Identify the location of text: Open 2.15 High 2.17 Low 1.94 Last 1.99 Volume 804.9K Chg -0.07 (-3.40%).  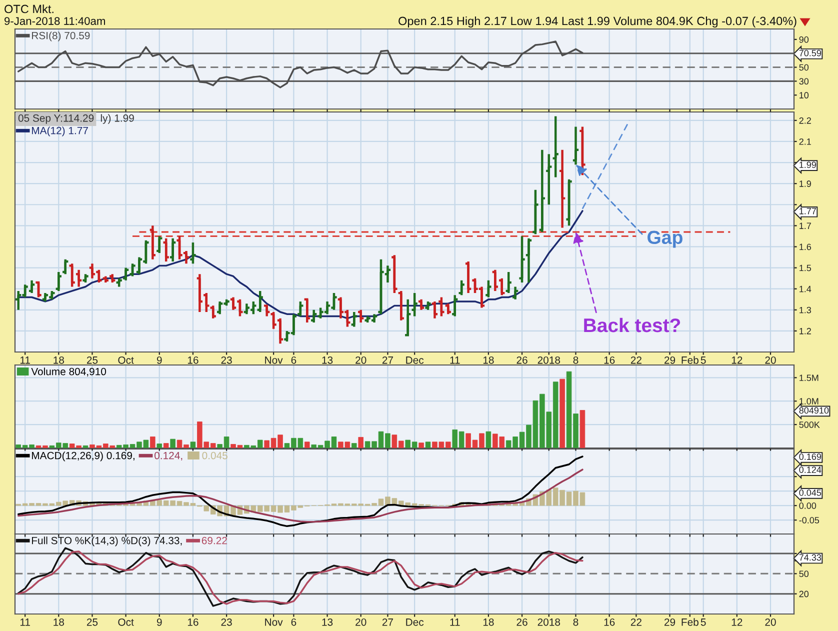
(597, 22).